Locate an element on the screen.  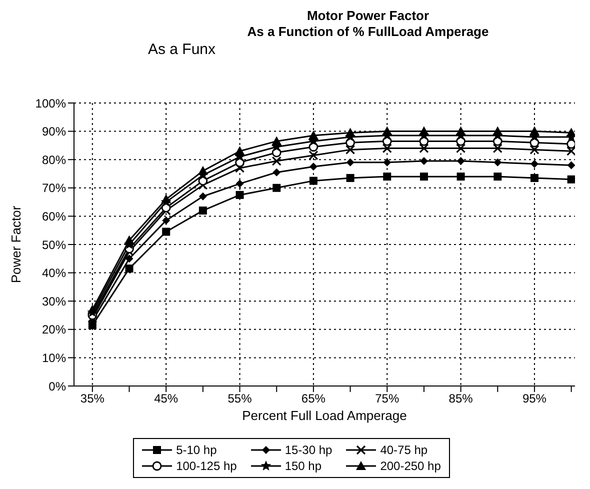
y-tick-label: 90% is located at coordinates (54, 131).